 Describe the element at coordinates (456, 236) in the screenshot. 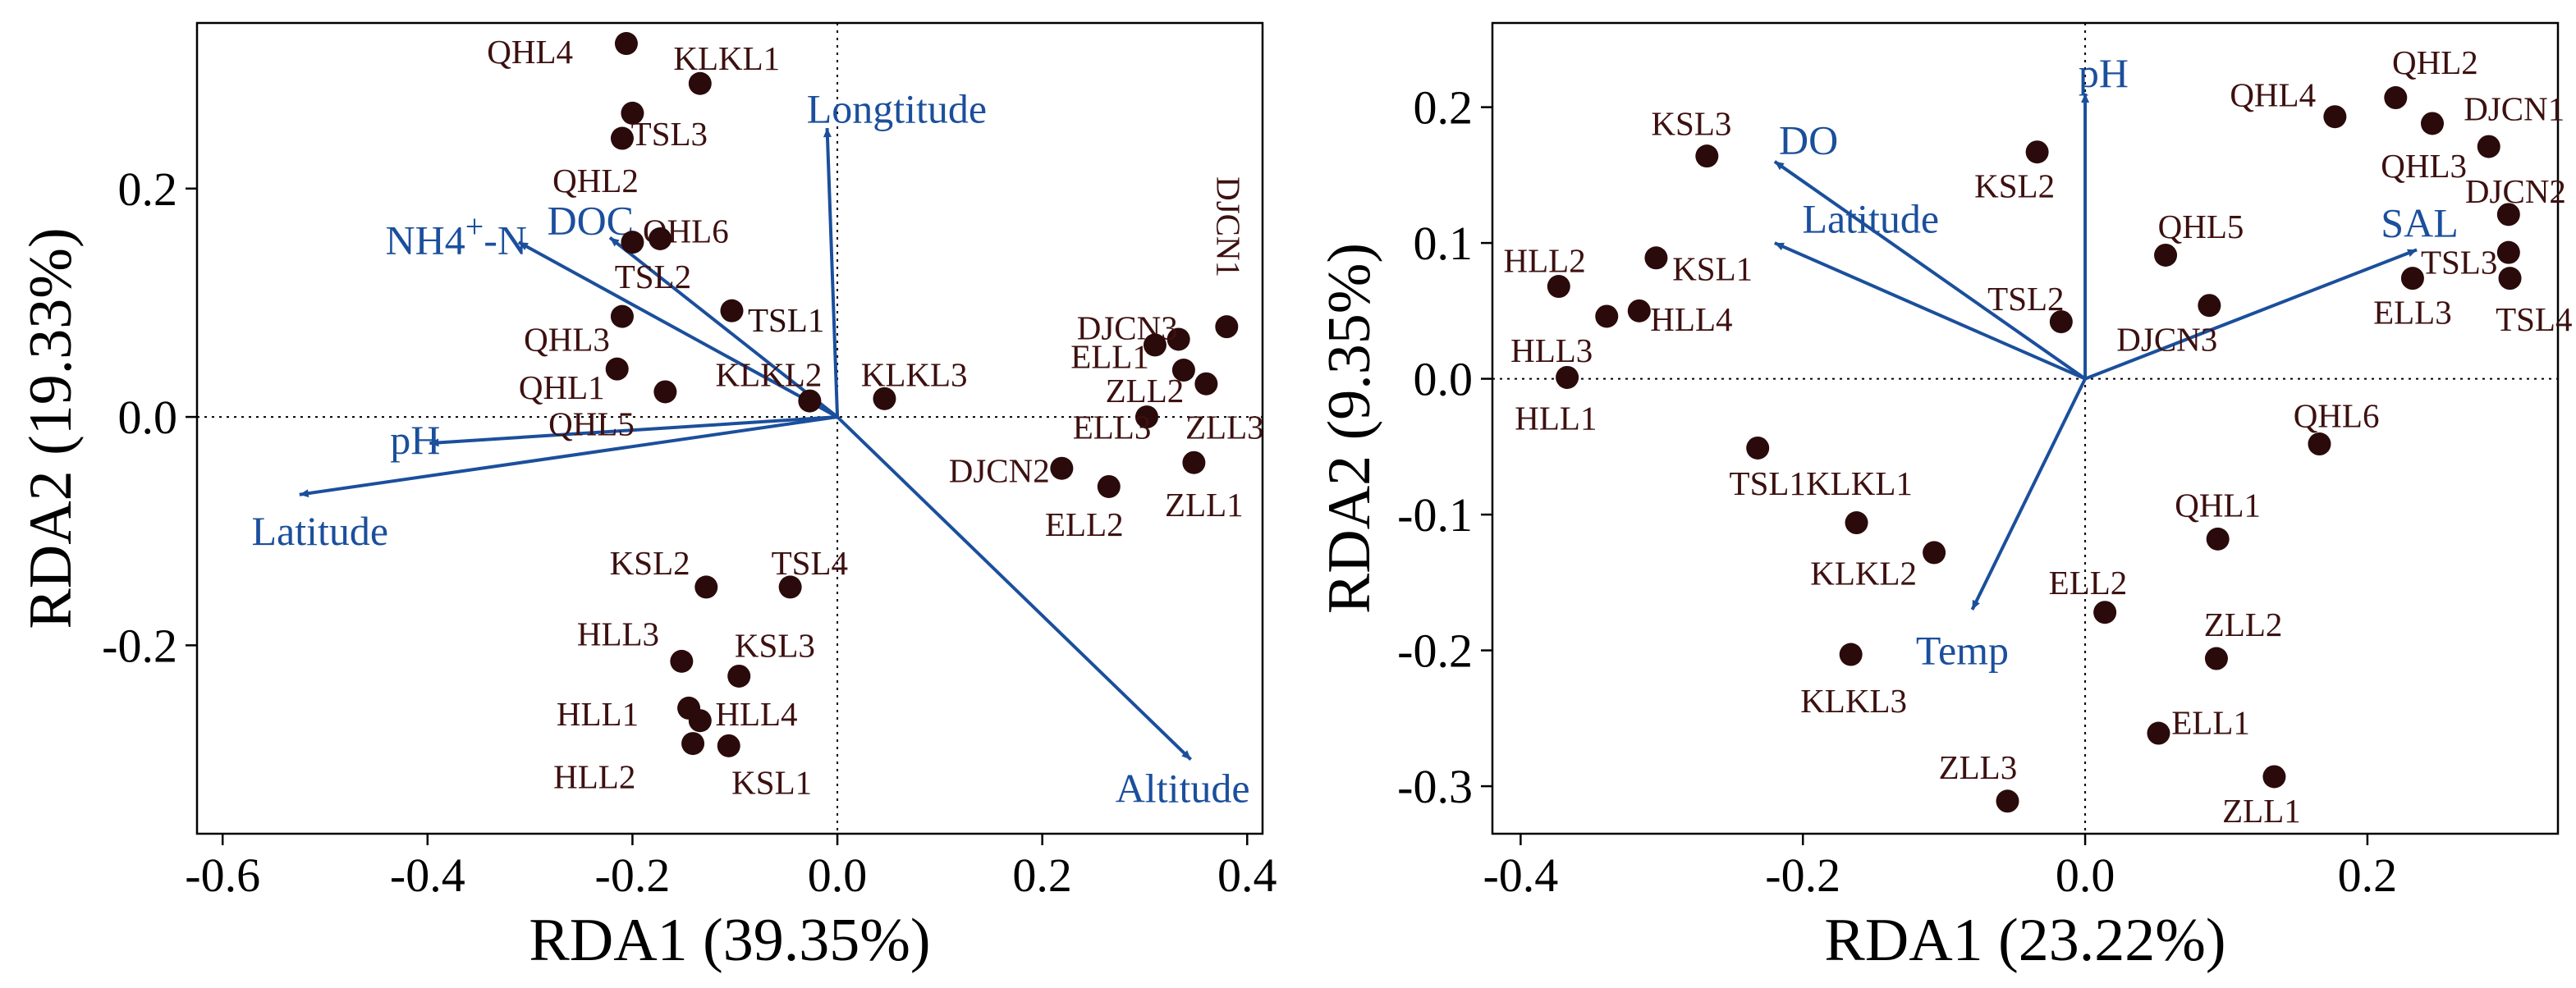

I see `vector-label: NH4+-N` at that location.